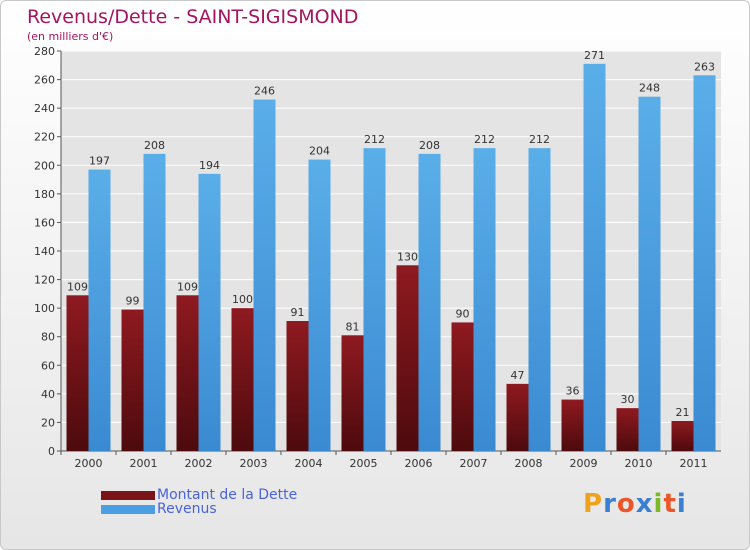 The image size is (750, 550). Describe the element at coordinates (99, 161) in the screenshot. I see `data-label-revenus: 197` at that location.